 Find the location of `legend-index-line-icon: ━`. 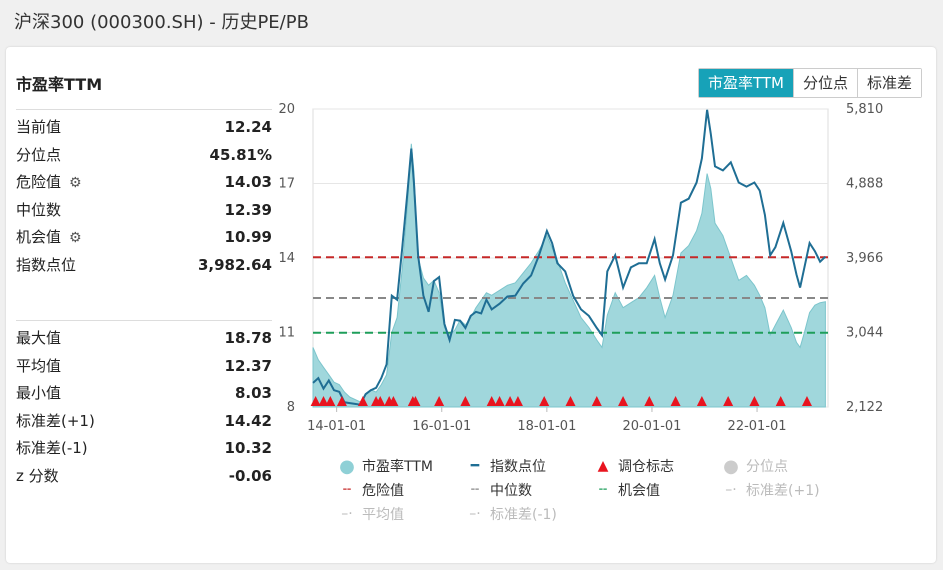

legend-index-line-icon: ━ is located at coordinates (475, 466).